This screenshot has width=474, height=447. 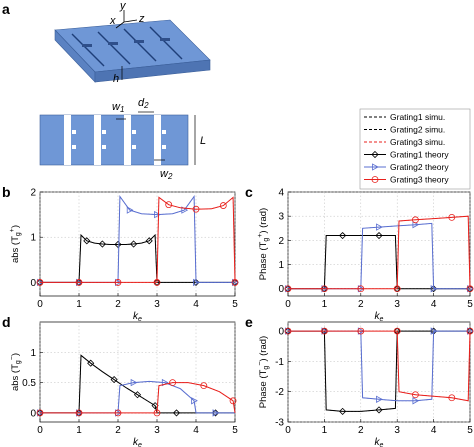 I want to click on d2-label: d2, so click(x=143, y=103).